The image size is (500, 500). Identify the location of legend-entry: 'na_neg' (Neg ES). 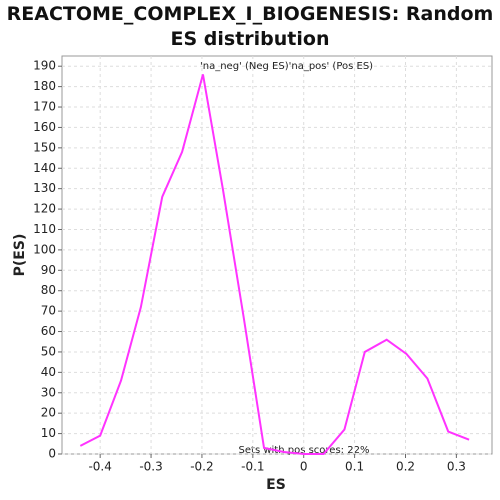
(244, 66).